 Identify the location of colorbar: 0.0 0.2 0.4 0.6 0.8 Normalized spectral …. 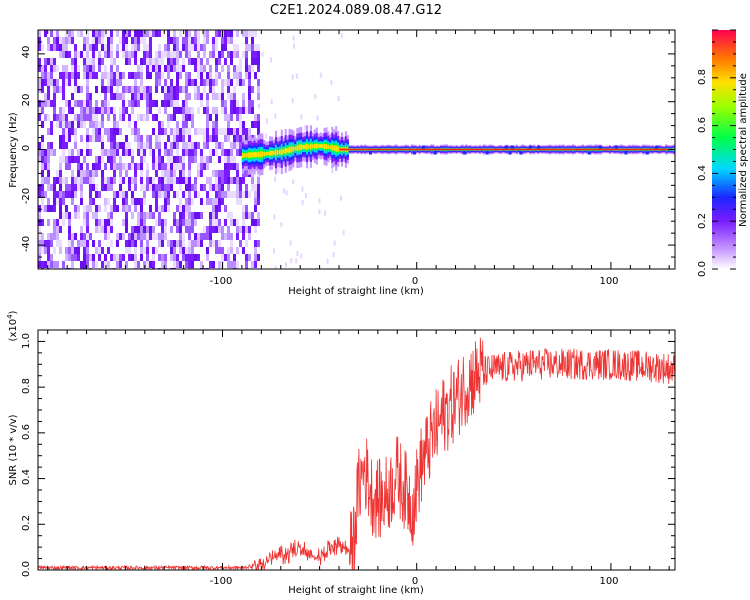
(723, 153).